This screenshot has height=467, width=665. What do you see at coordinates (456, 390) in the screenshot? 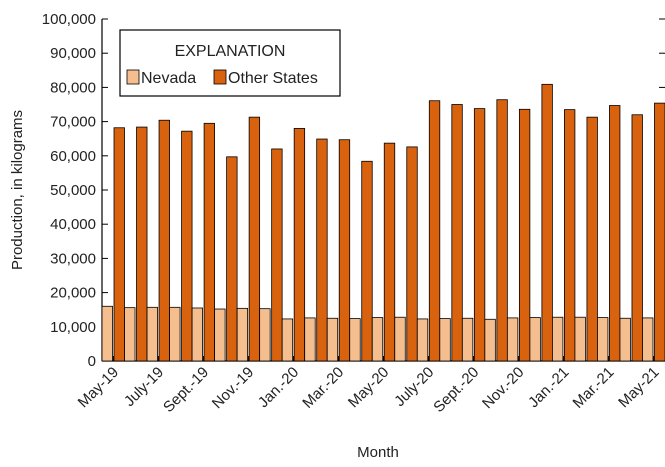
I see `x-tick-label: Sept.-20` at bounding box center [456, 390].